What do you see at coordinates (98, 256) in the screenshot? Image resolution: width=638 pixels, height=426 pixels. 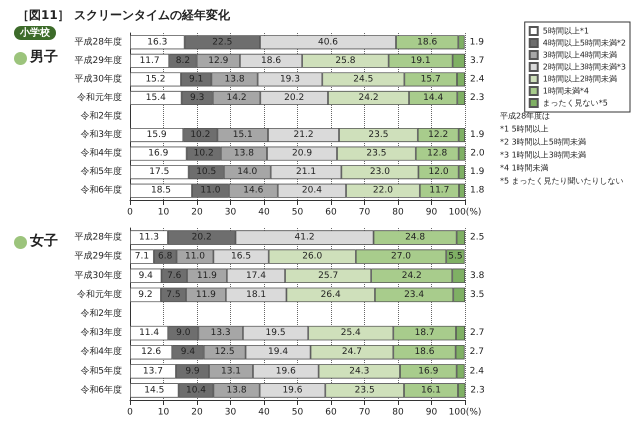 I see `y-tick-label: 平成29年度` at bounding box center [98, 256].